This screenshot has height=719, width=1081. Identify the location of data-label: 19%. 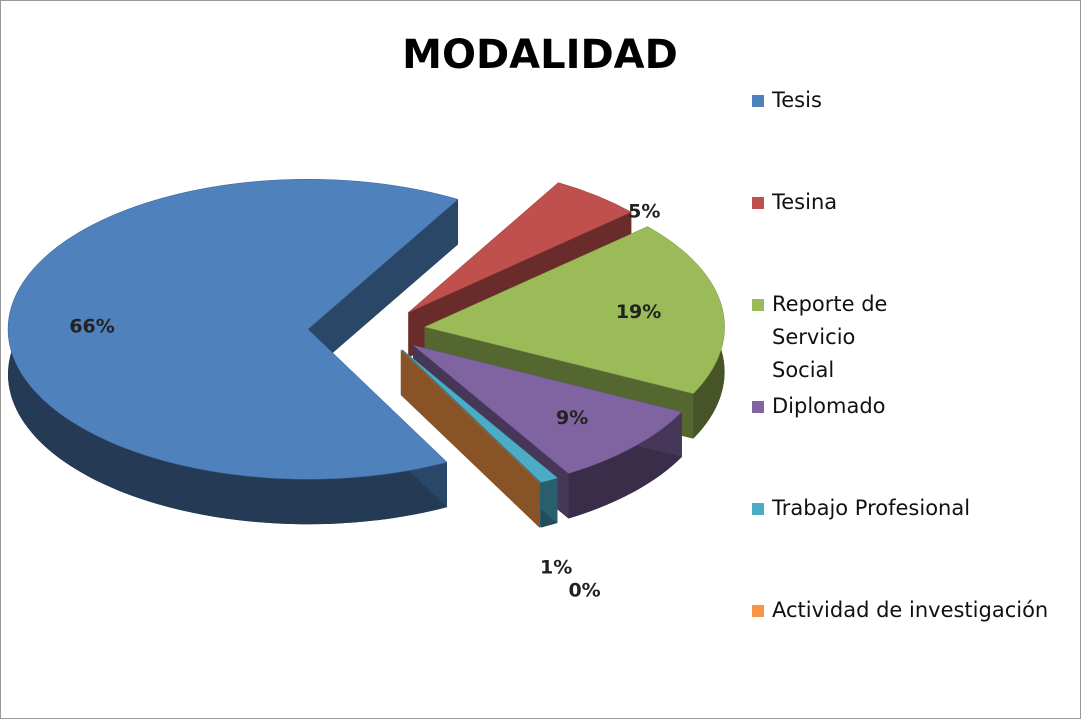
(638, 312).